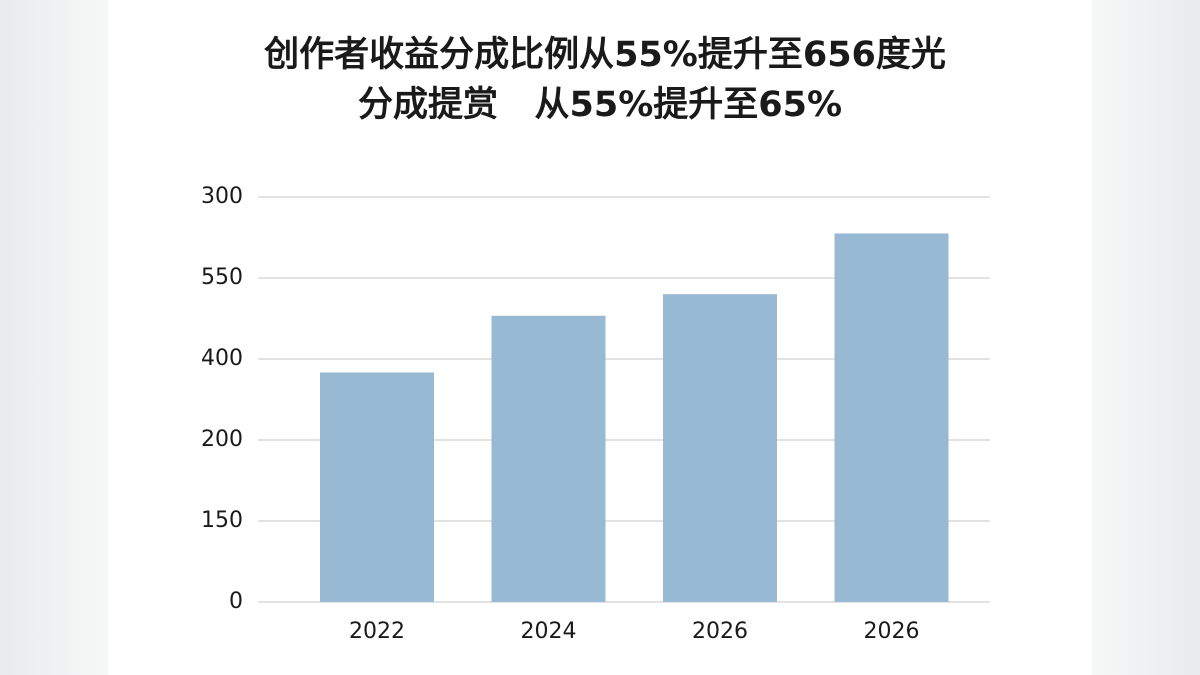 This screenshot has width=1200, height=675. What do you see at coordinates (236, 601) in the screenshot?
I see `y-tick-label: 0` at bounding box center [236, 601].